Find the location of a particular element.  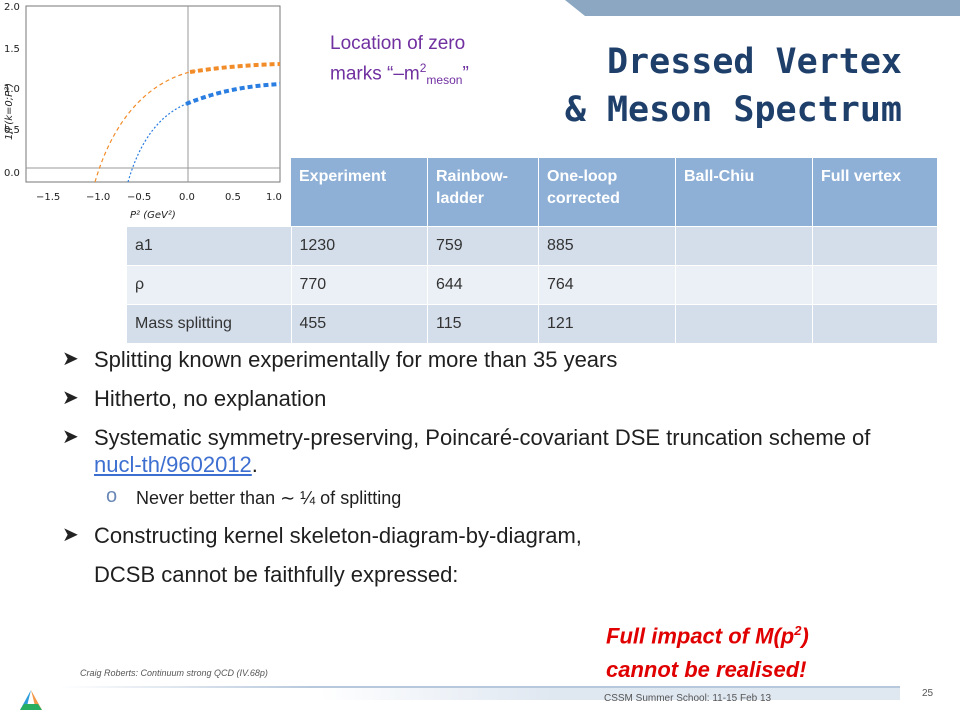

sub-bullet-item: o Never better than ∼ ¼ of splitting is located at coordinates (254, 496).